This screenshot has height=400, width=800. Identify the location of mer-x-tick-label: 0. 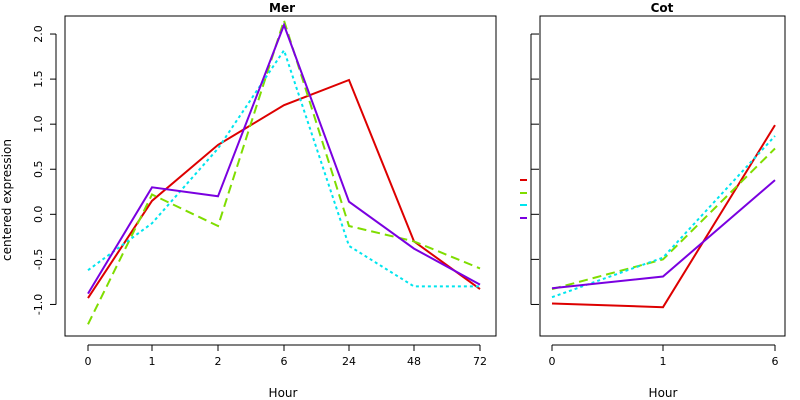
(88, 361).